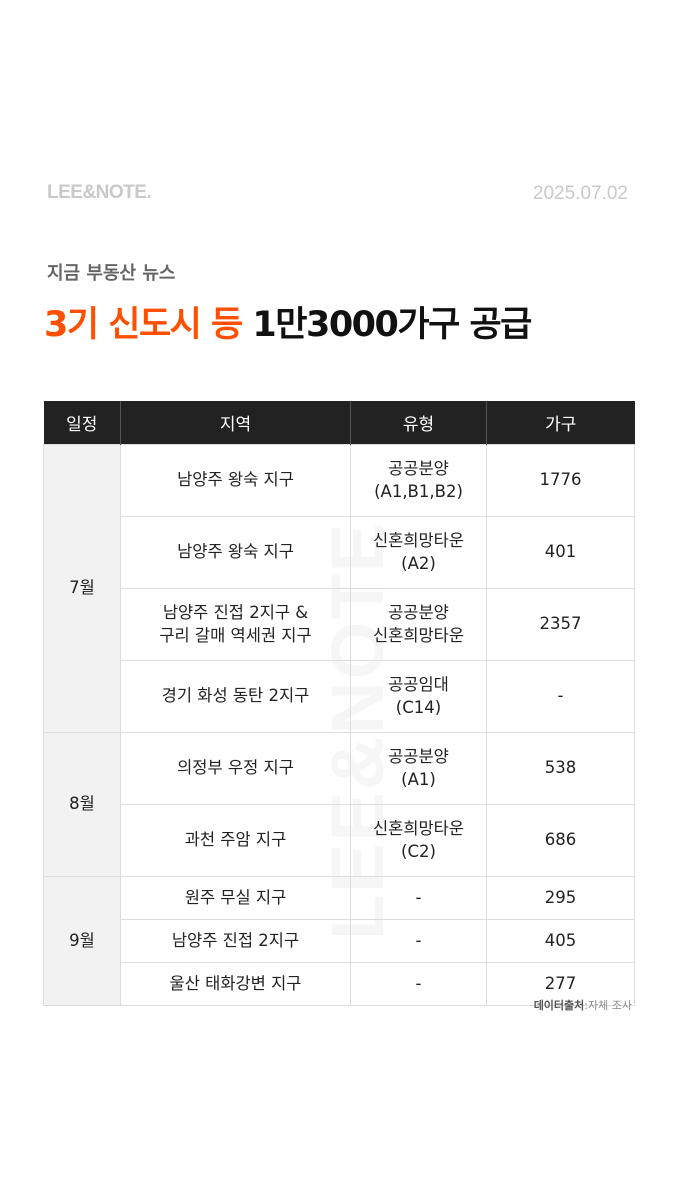 The image size is (675, 1200). Describe the element at coordinates (559, 1005) in the screenshot. I see `source-label: 데이터출처` at that location.